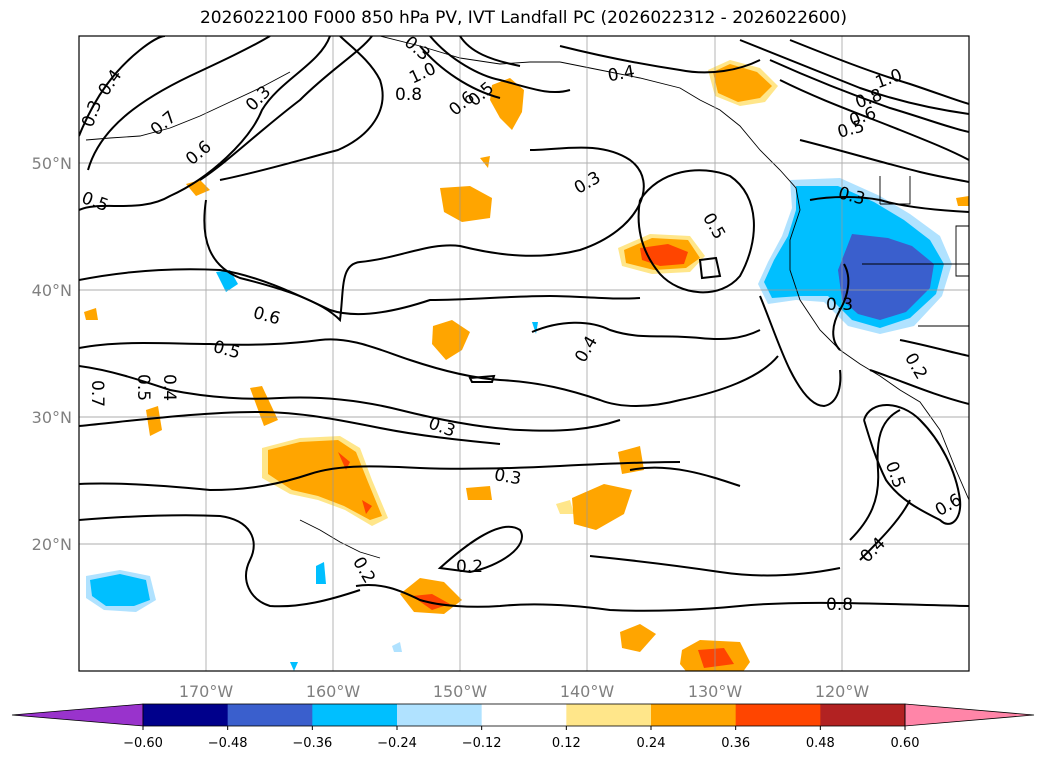 Image resolution: width=1047 pixels, height=765 pixels. I want to click on contour-label: 0.2, so click(469, 567).